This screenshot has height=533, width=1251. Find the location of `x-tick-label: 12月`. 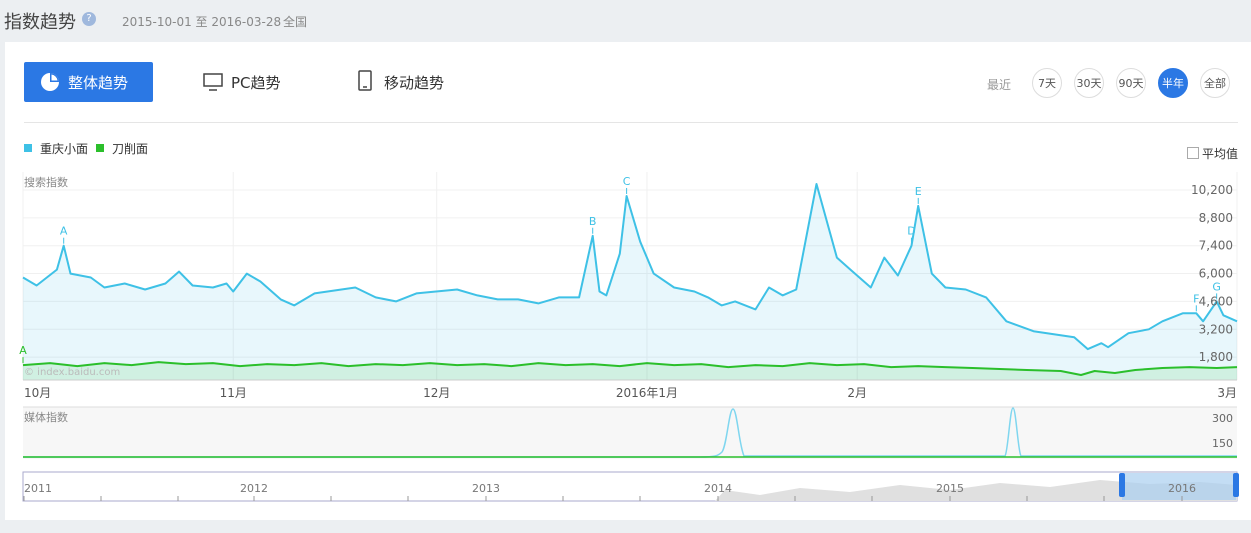

x-tick-label: 12月 is located at coordinates (436, 393).